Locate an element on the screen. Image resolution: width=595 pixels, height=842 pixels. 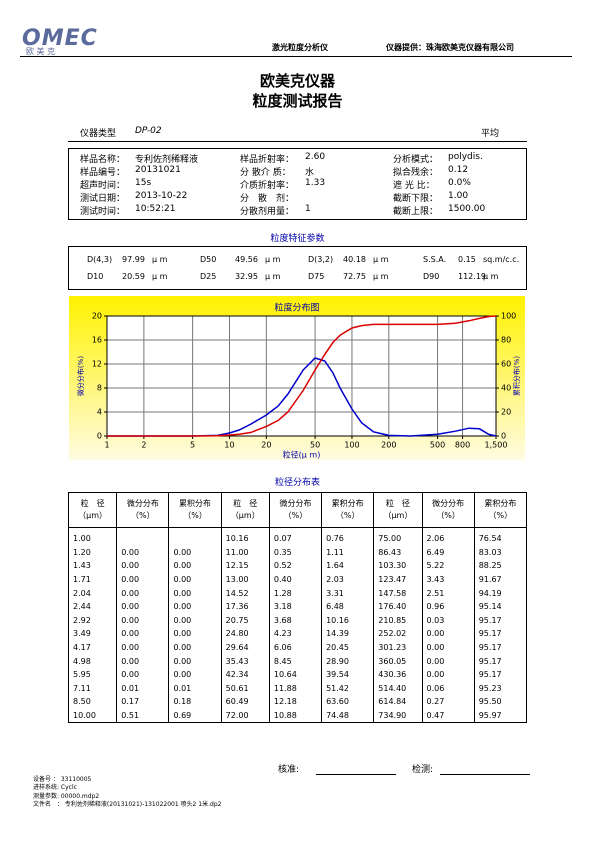
plot-area is located at coordinates (301, 376).